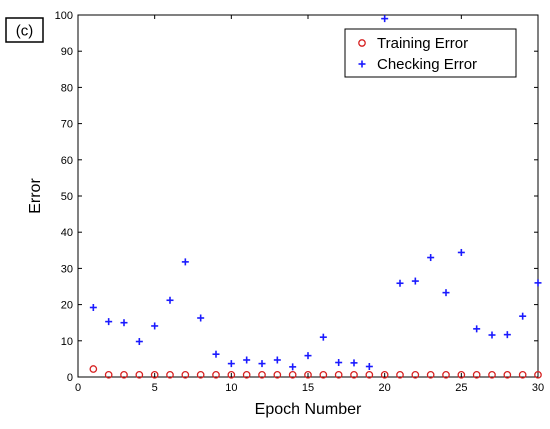 The height and width of the screenshot is (429, 550). Describe the element at coordinates (67, 88) in the screenshot. I see `y-tick-label: 80` at that location.